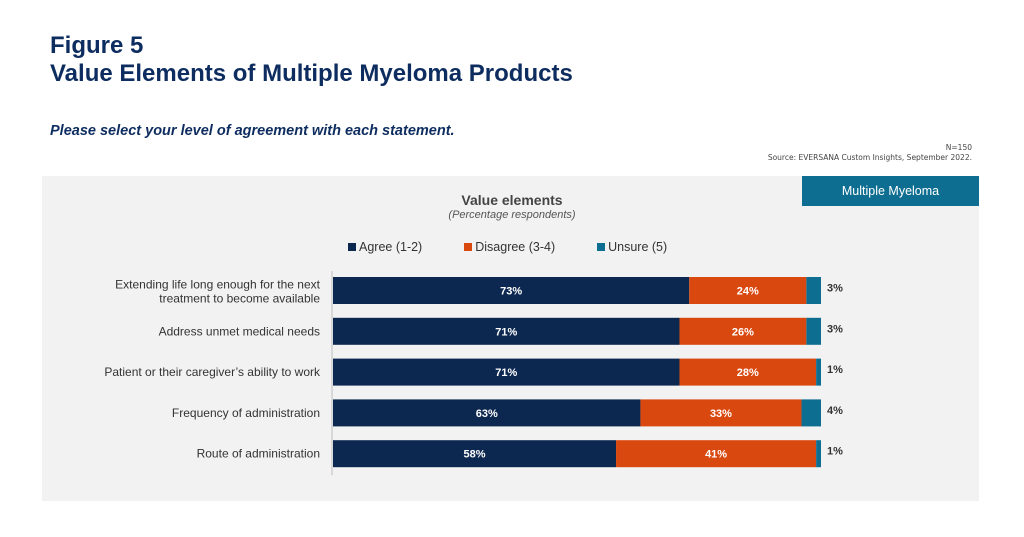 Image resolution: width=1024 pixels, height=537 pixels. I want to click on data-label-agree: 58%, so click(475, 455).